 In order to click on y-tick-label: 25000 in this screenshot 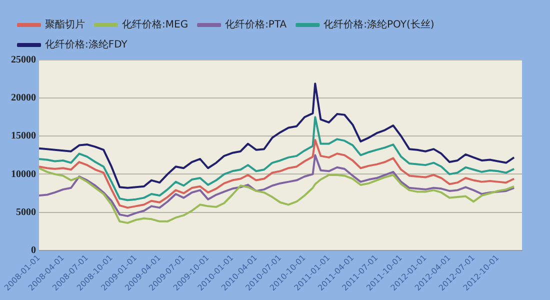, I will do `click(23, 60)`.